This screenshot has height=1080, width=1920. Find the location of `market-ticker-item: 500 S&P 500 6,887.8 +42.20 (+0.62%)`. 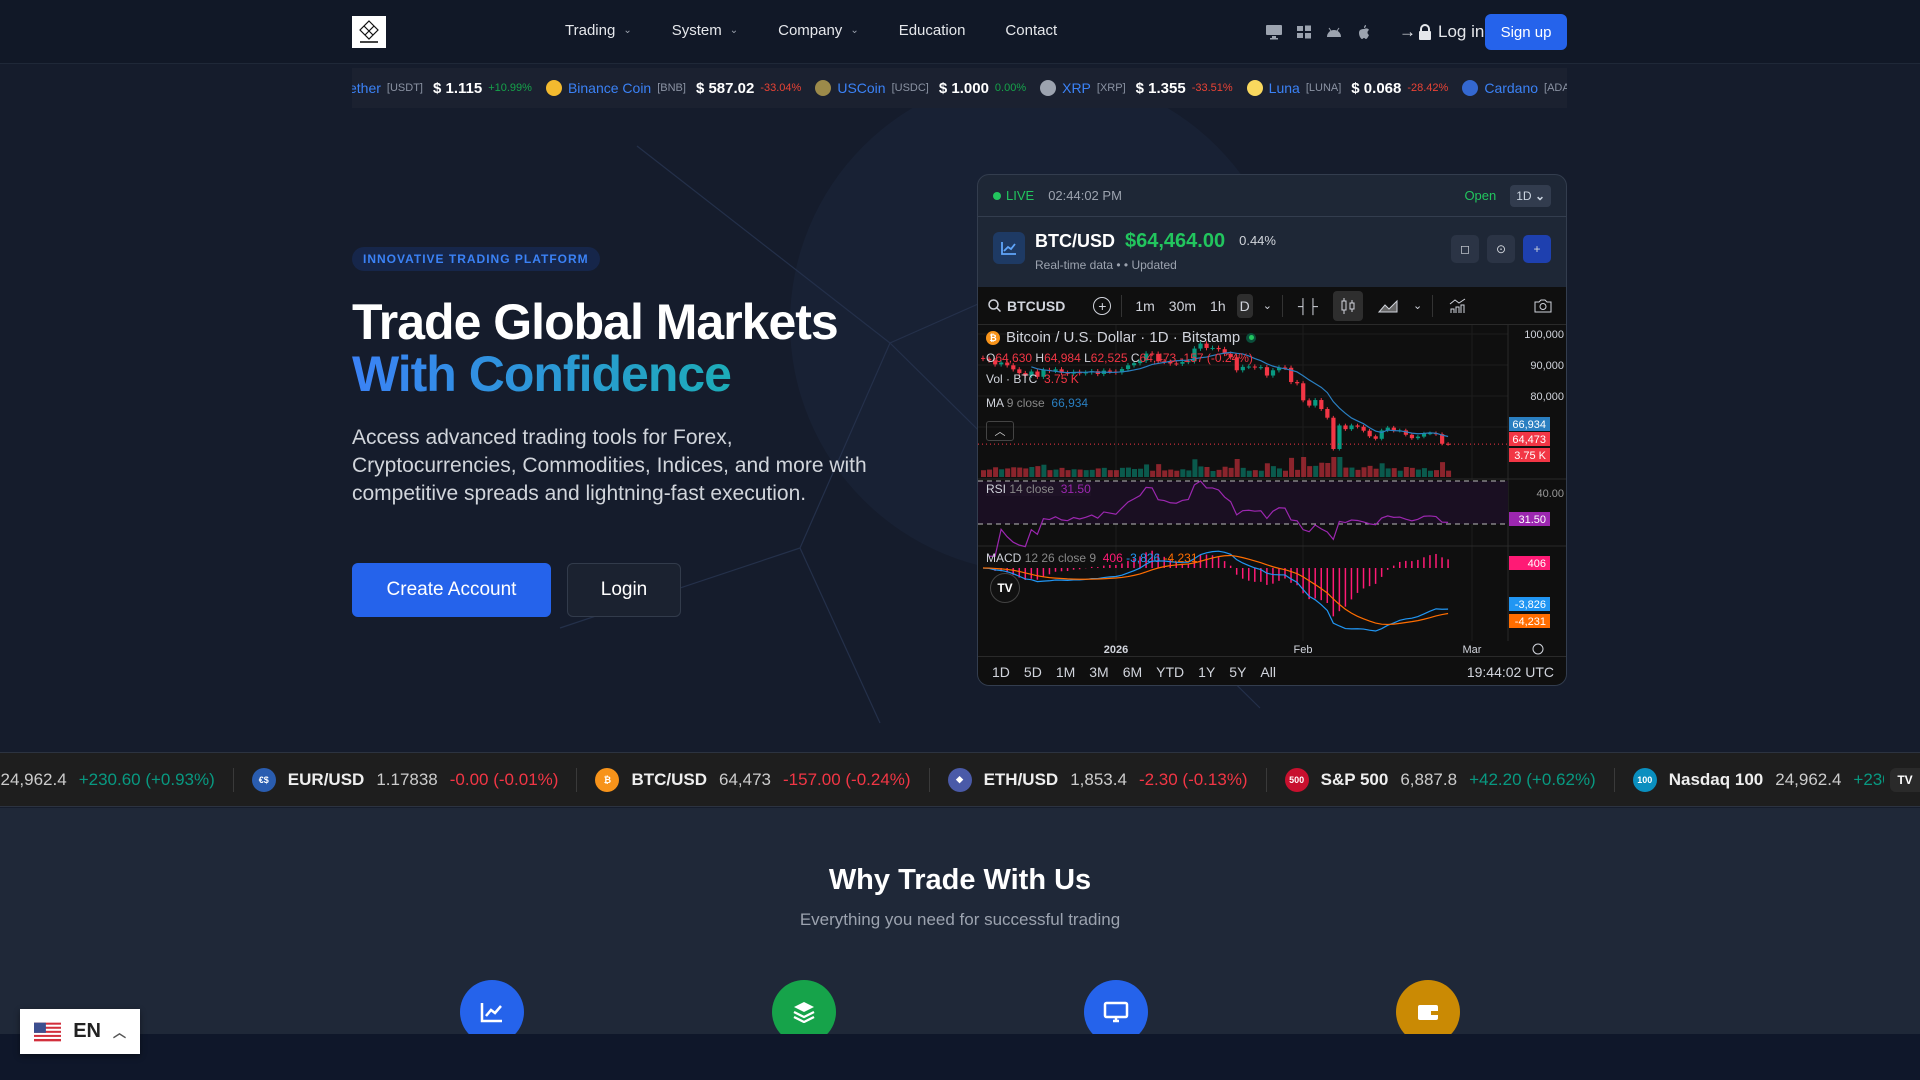

market-ticker-item: 500 S&P 500 6,887.8 +42.20 (+0.62%) is located at coordinates (1441, 779).